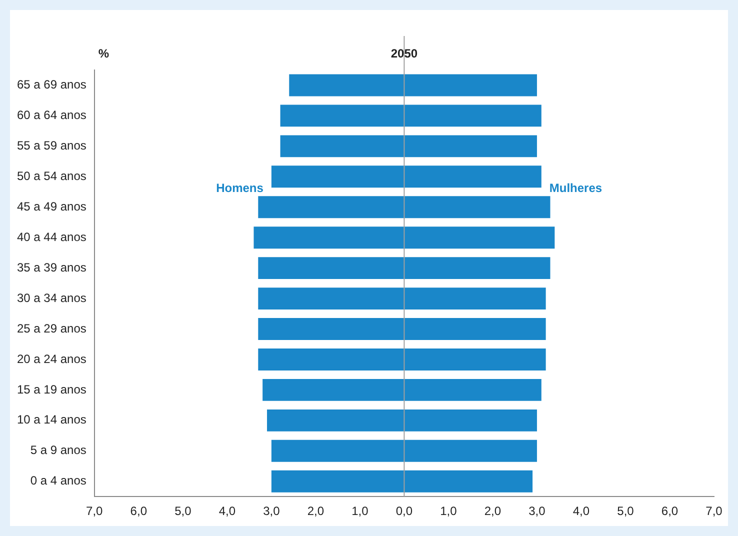 Image resolution: width=738 pixels, height=536 pixels. I want to click on y-tick-label: 55 a 59 anos, so click(51, 145).